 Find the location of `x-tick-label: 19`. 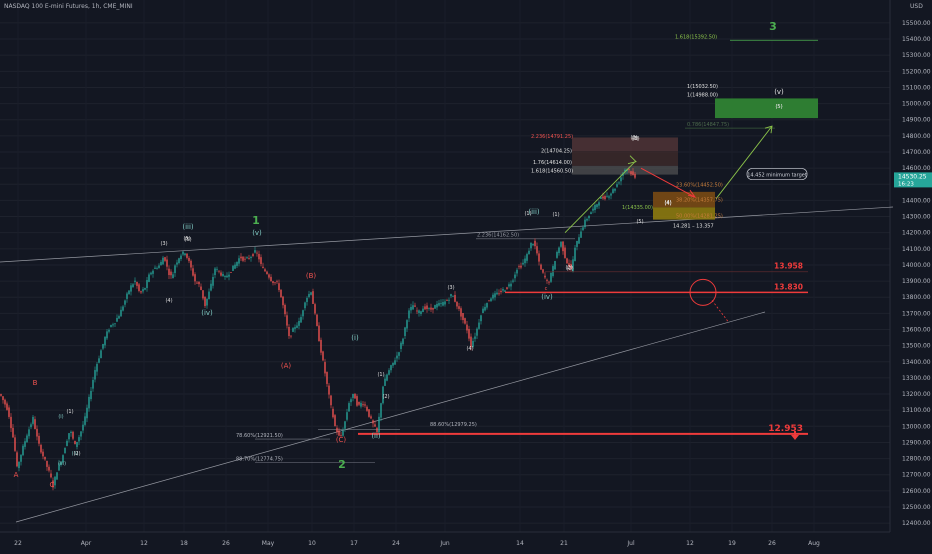

x-tick-label: 19 is located at coordinates (732, 543).